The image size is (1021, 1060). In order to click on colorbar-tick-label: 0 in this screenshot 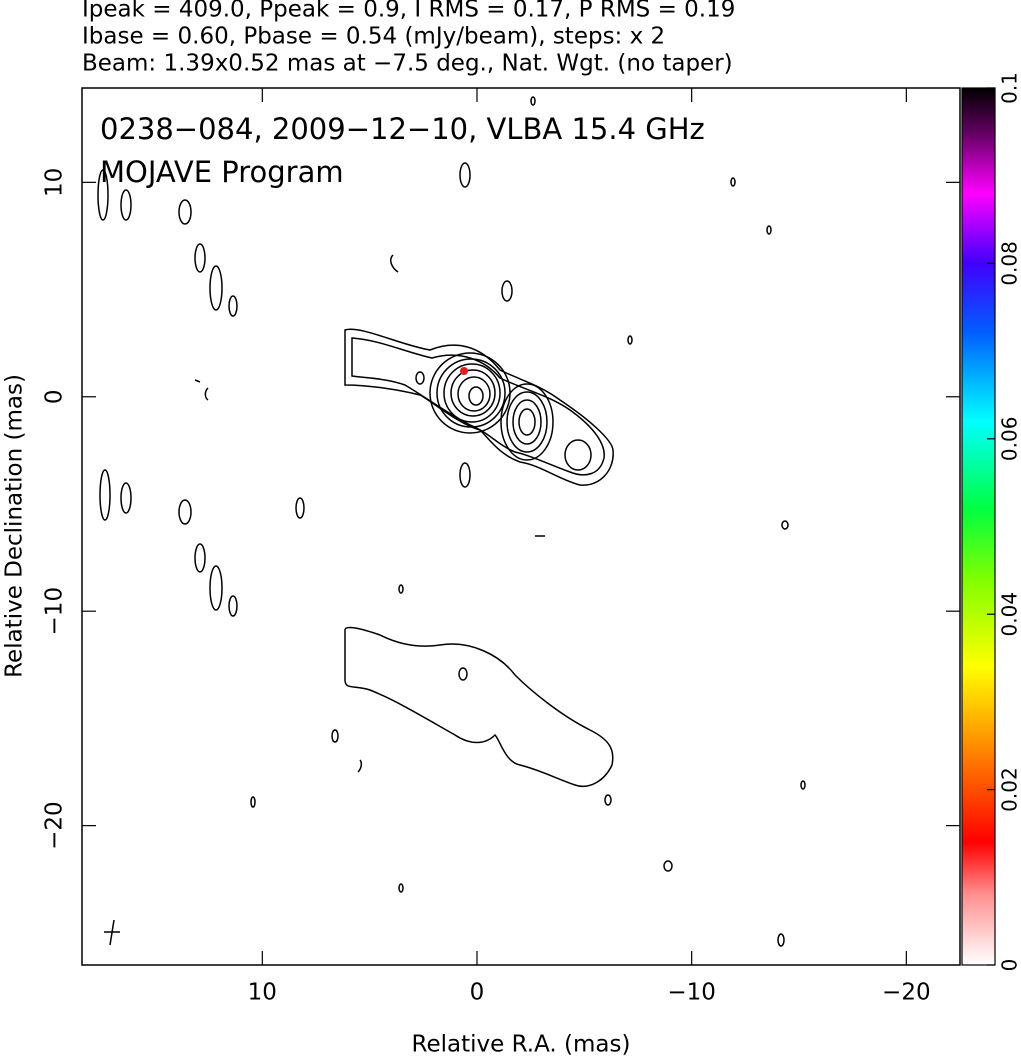, I will do `click(1009, 965)`.